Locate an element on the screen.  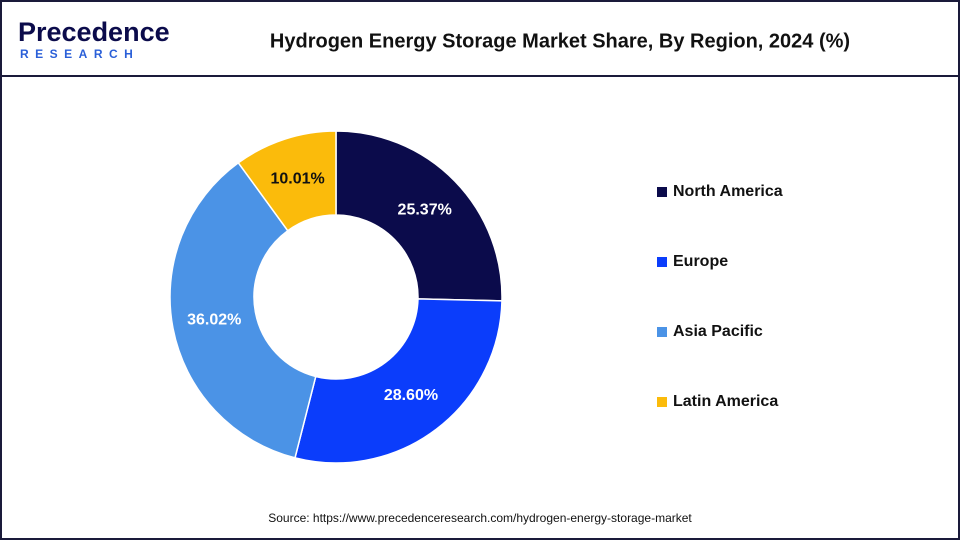
legend-label: Europe is located at coordinates (700, 261).